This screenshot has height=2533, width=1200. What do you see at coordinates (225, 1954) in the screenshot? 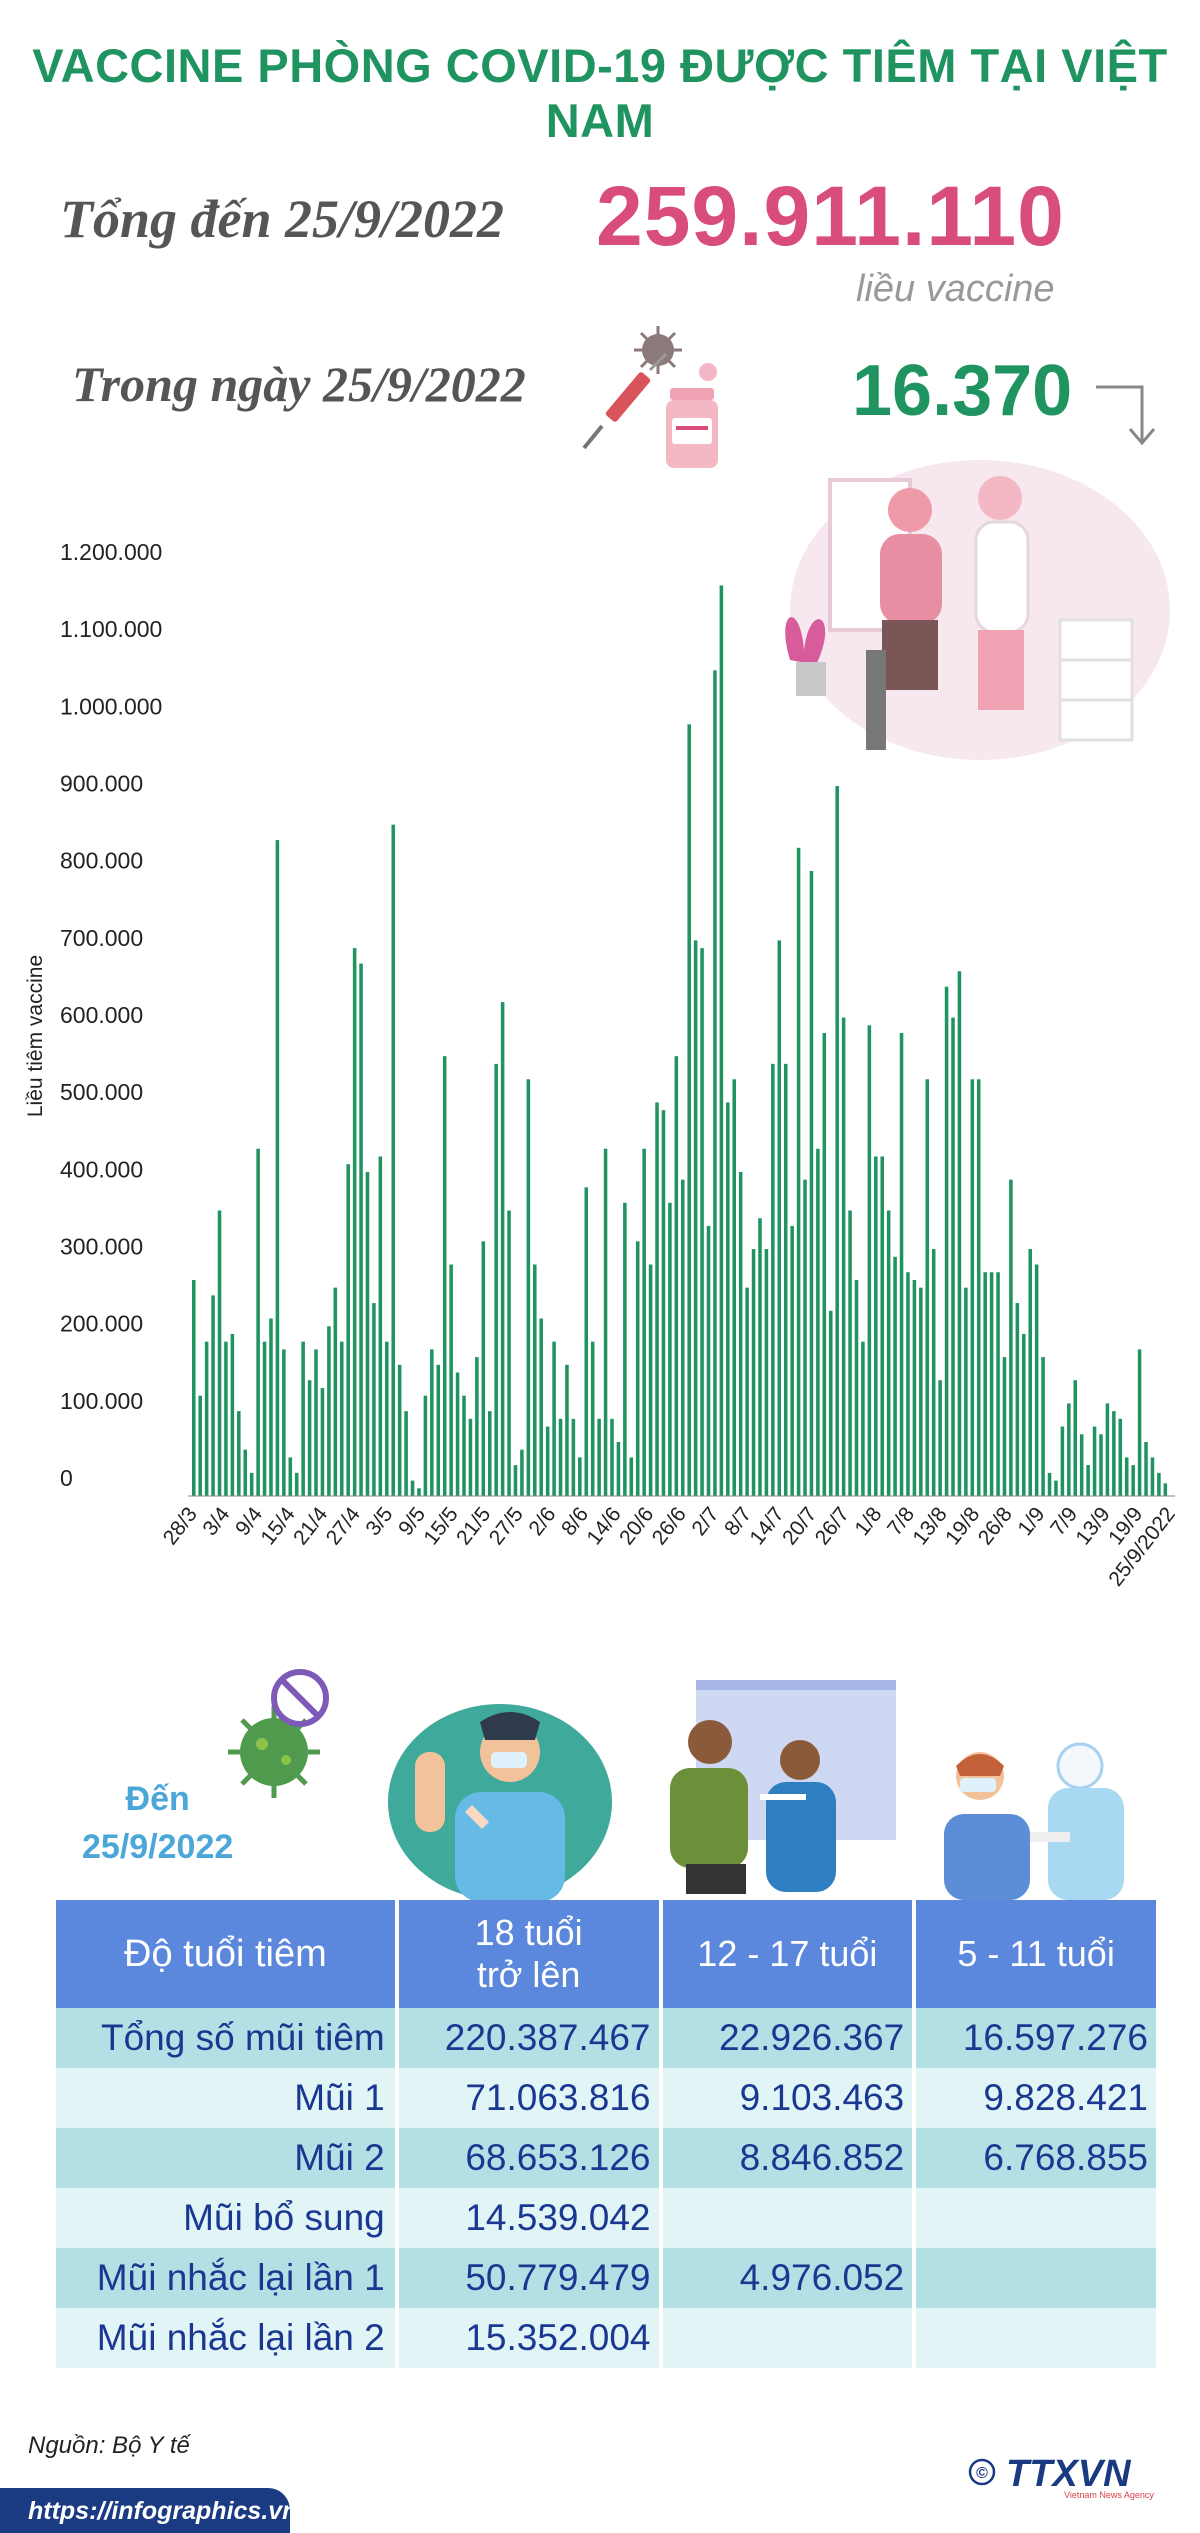
I see `header-age-group-label: Độ tuổi tiêm` at bounding box center [225, 1954].